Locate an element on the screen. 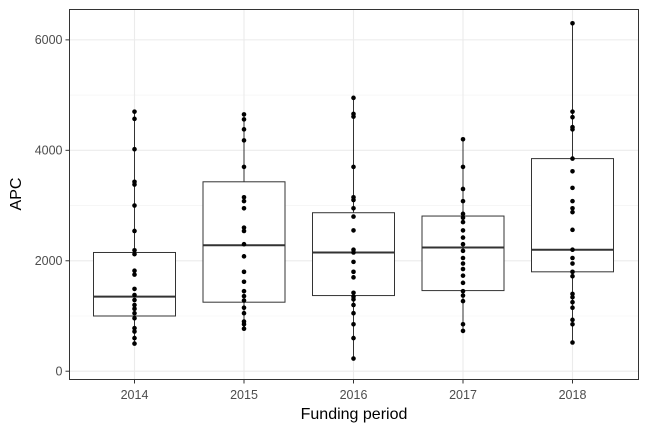 This screenshot has height=432, width=648. y-tick-label: 0 is located at coordinates (59, 372).